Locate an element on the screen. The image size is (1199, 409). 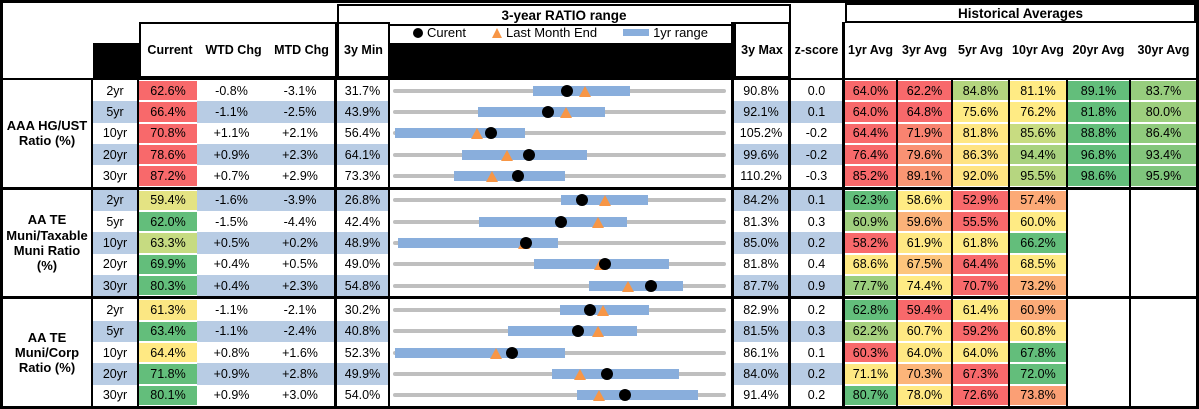
wtd-chg-cell: +0.8% is located at coordinates (231, 353).